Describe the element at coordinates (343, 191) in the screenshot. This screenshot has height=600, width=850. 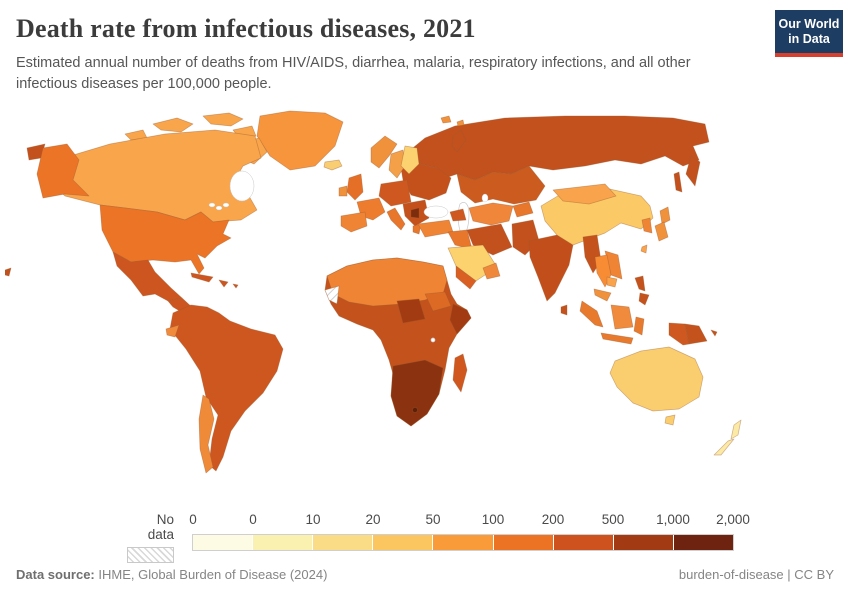
I see `region-ireland` at that location.